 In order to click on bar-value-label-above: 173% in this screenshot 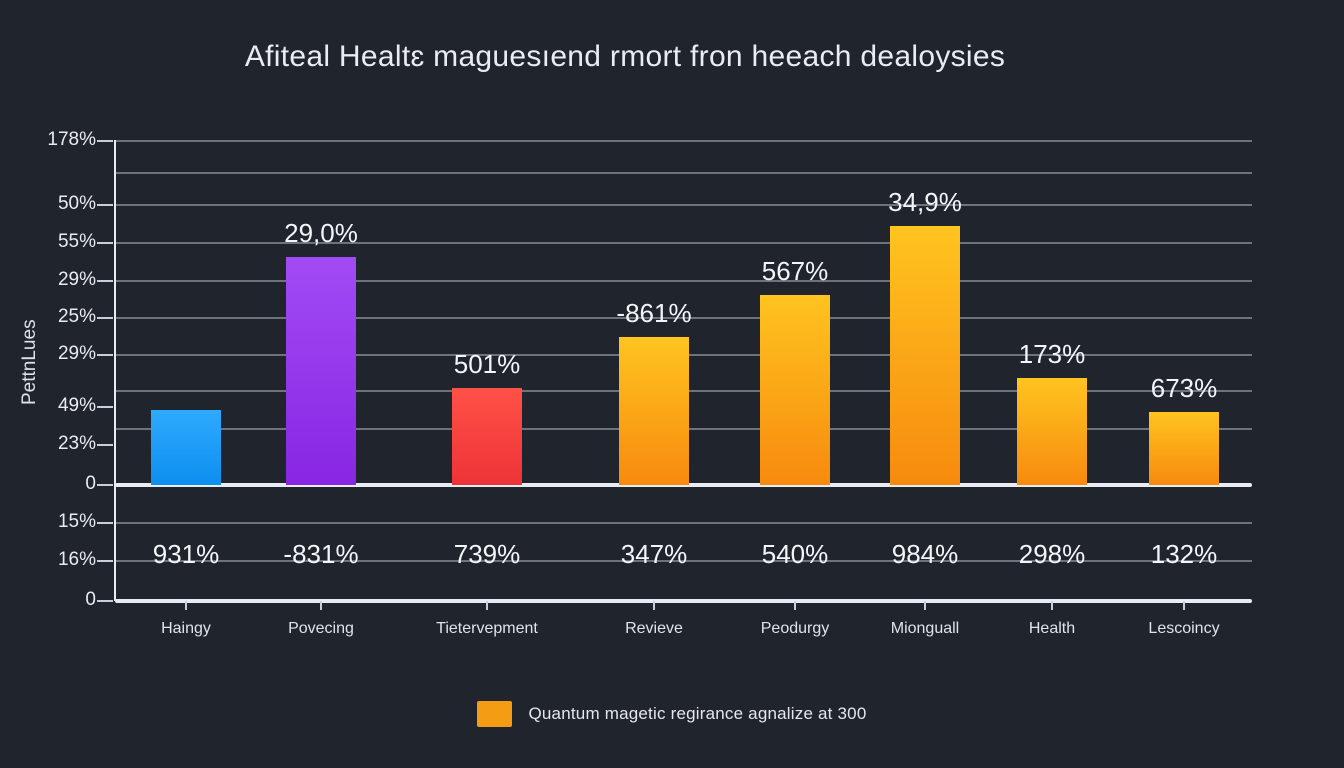, I will do `click(1052, 354)`.